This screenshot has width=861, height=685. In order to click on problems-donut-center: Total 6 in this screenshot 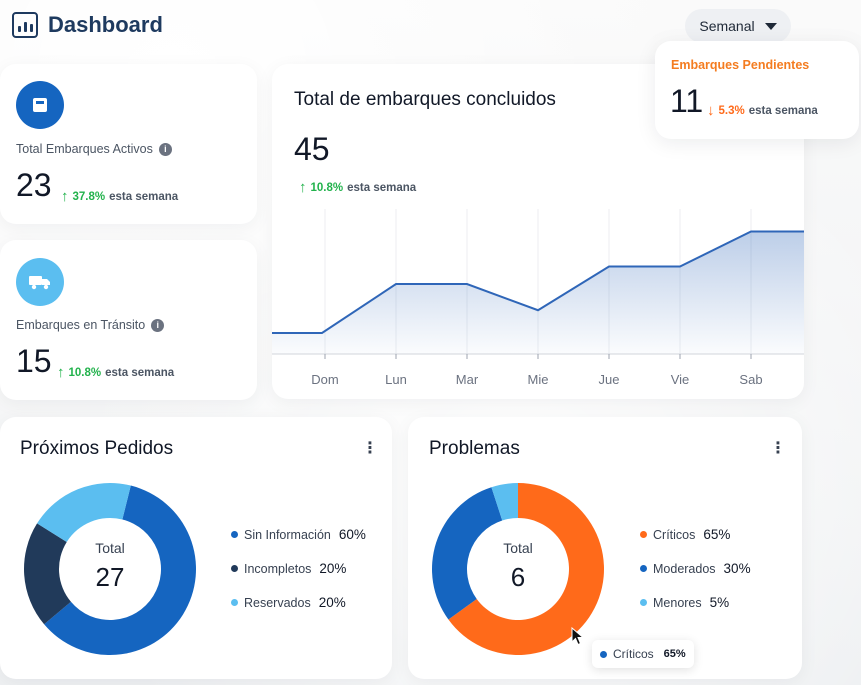, I will do `click(518, 566)`.